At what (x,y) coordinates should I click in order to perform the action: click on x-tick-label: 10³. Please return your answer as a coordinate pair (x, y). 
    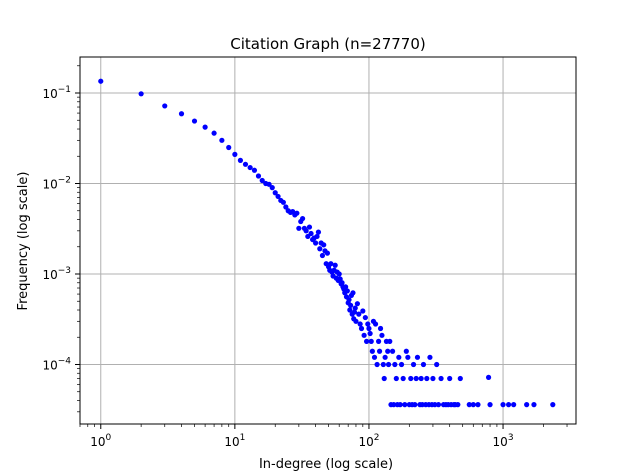
    Looking at the image, I should click on (503, 441).